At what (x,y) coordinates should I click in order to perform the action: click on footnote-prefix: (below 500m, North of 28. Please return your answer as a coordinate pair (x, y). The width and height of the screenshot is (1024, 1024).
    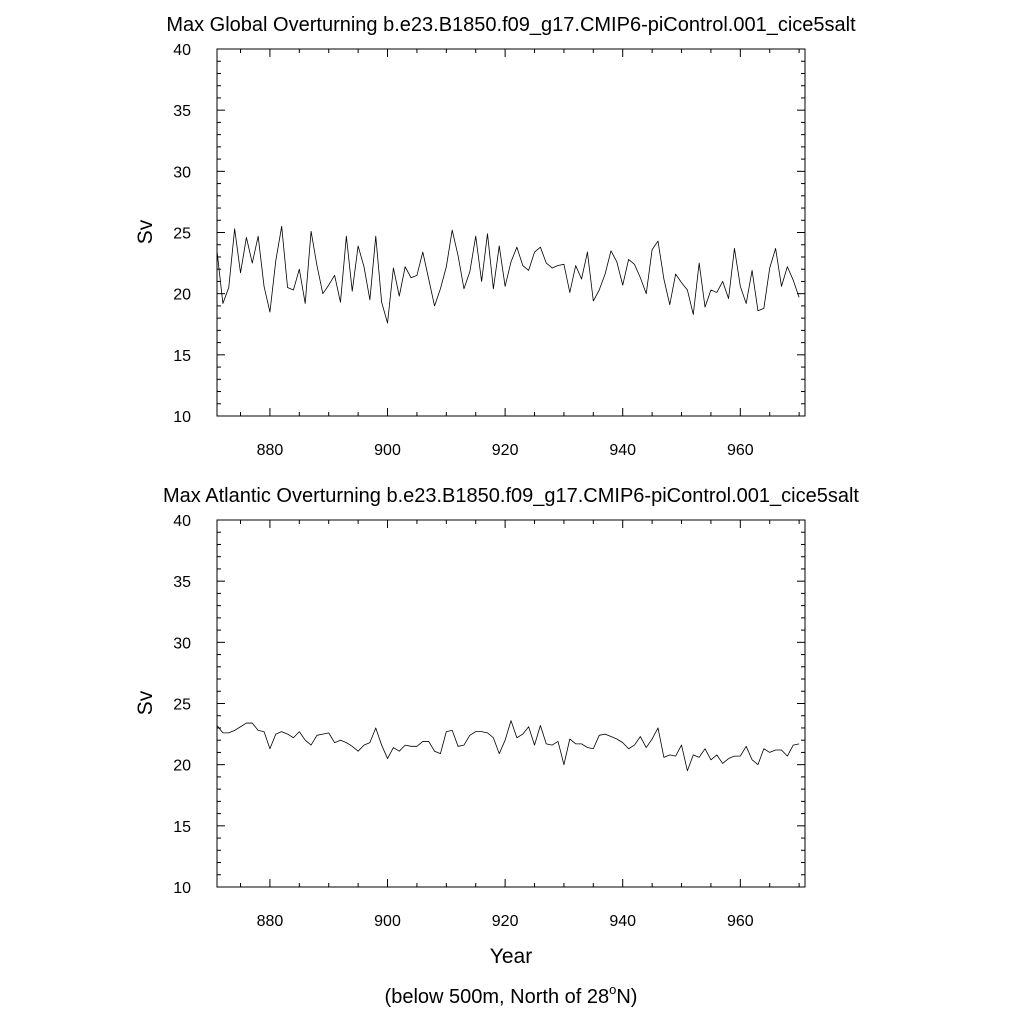
    Looking at the image, I should click on (497, 997).